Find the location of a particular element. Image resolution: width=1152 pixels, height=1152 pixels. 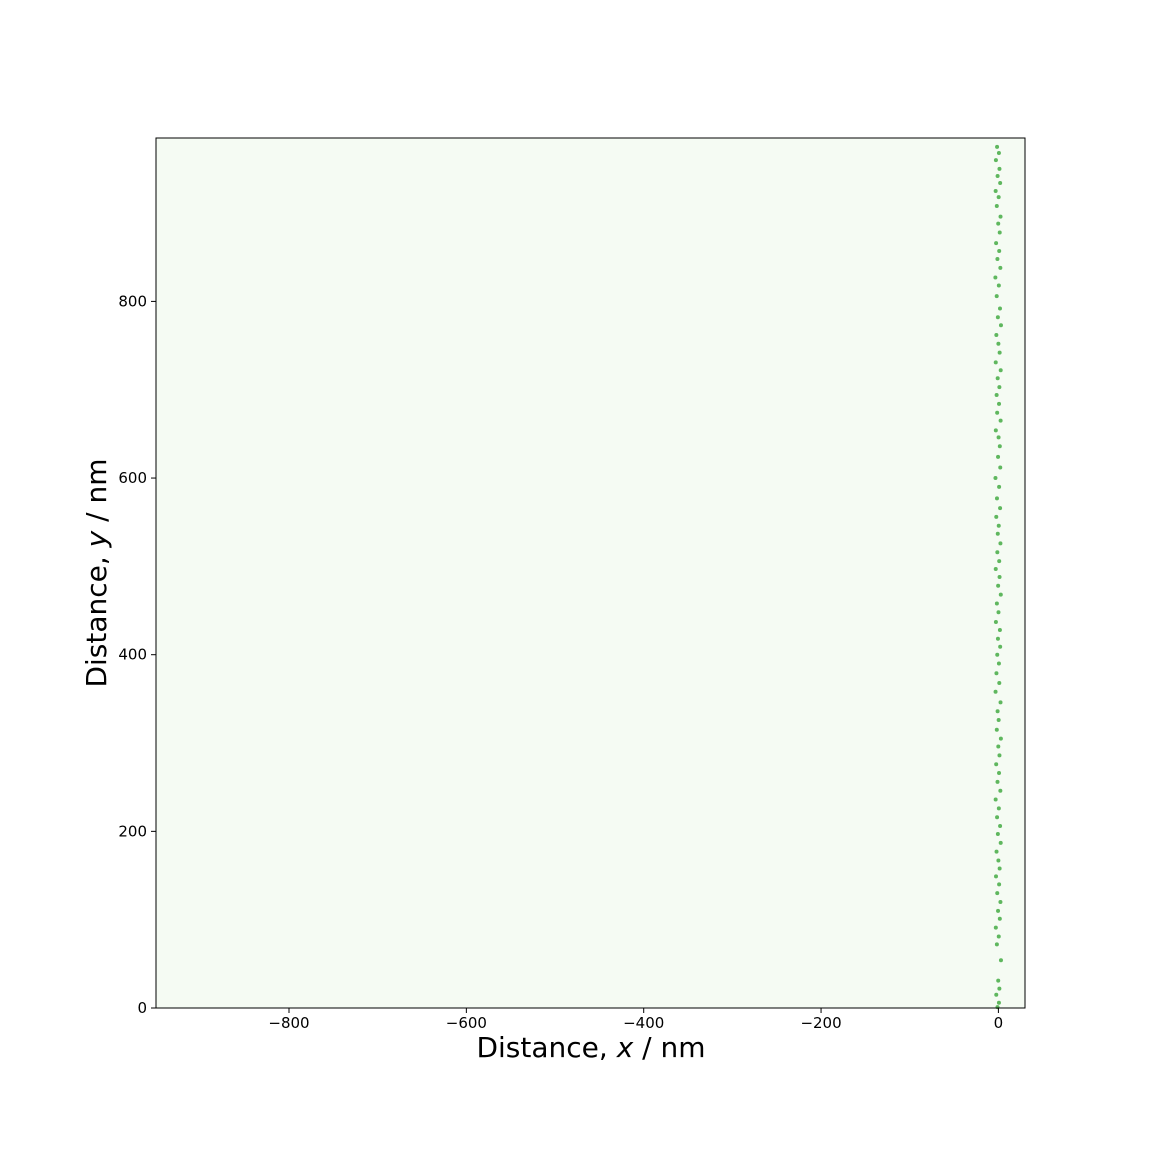

y-tick-label: 400 is located at coordinates (132, 655).